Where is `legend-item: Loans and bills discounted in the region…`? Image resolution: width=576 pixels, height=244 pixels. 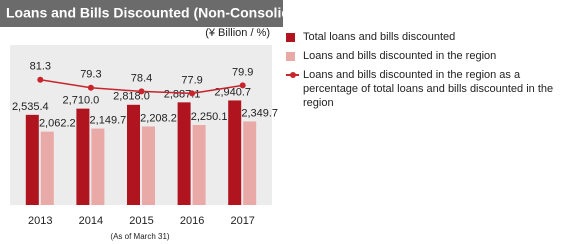 legend-item: Loans and bills discounted in the region… is located at coordinates (429, 89).